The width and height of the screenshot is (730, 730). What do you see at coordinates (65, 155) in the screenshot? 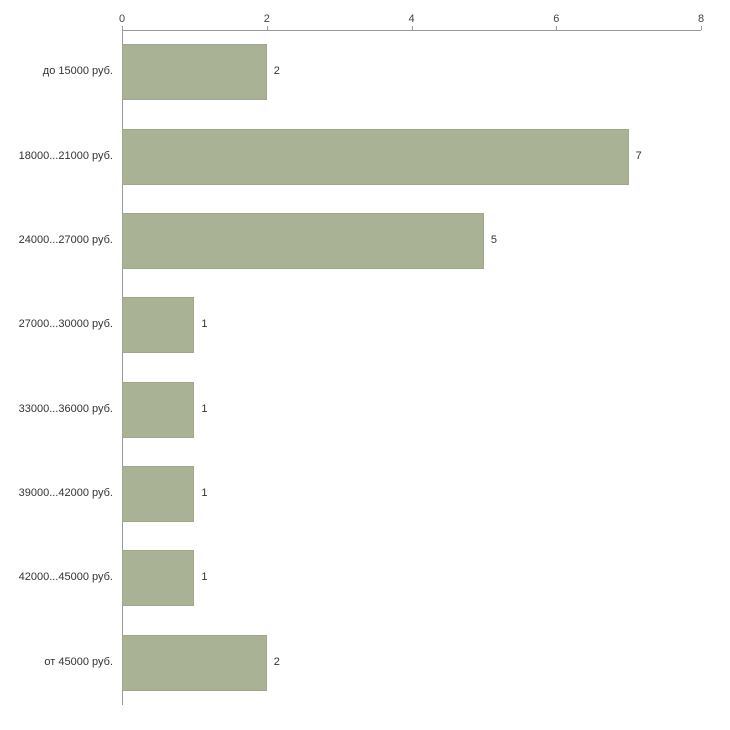
I see `category-label: 18000...21000 руб.` at bounding box center [65, 155].